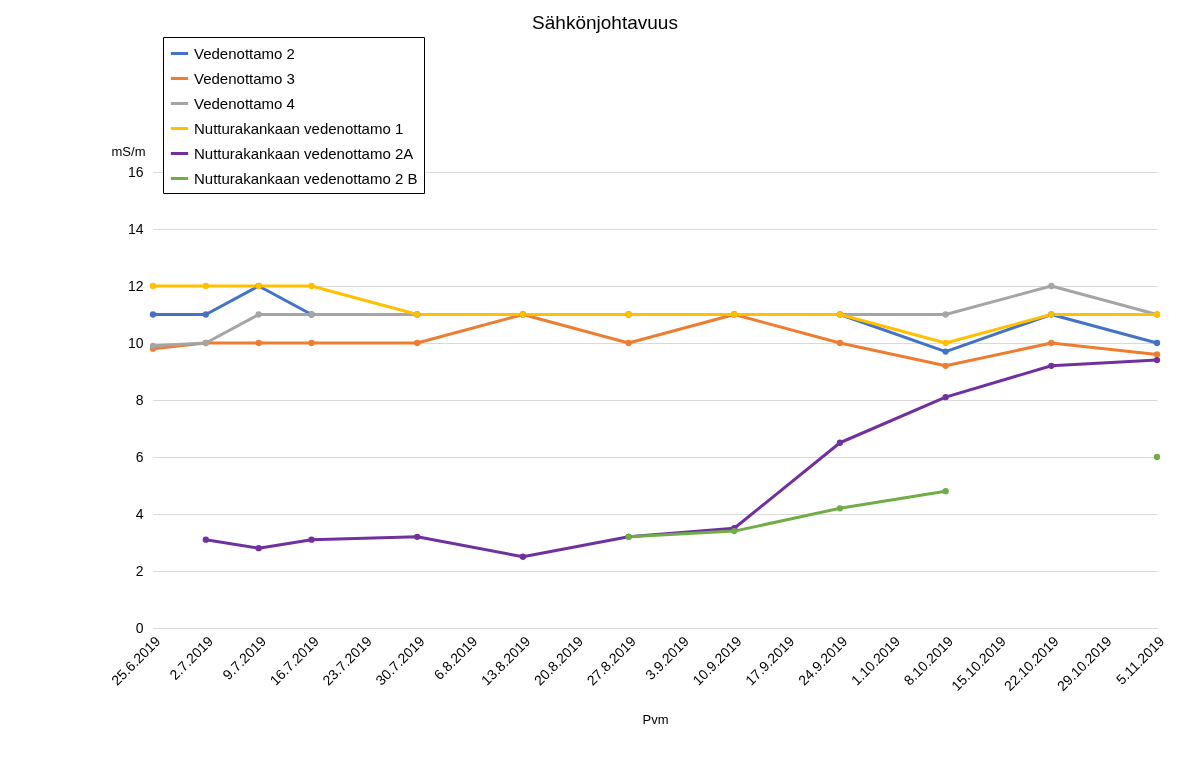 This screenshot has width=1187, height=774. What do you see at coordinates (244, 53) in the screenshot?
I see `legend-label: Vedenottamo 2` at bounding box center [244, 53].